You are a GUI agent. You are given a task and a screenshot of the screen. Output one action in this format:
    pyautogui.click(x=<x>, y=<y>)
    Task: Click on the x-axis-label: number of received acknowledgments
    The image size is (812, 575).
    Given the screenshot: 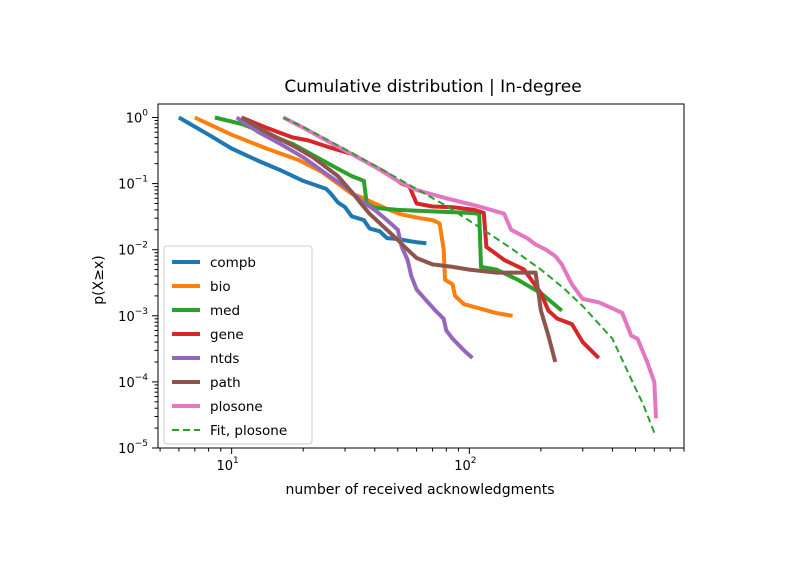 What is the action you would take?
    pyautogui.click(x=420, y=490)
    